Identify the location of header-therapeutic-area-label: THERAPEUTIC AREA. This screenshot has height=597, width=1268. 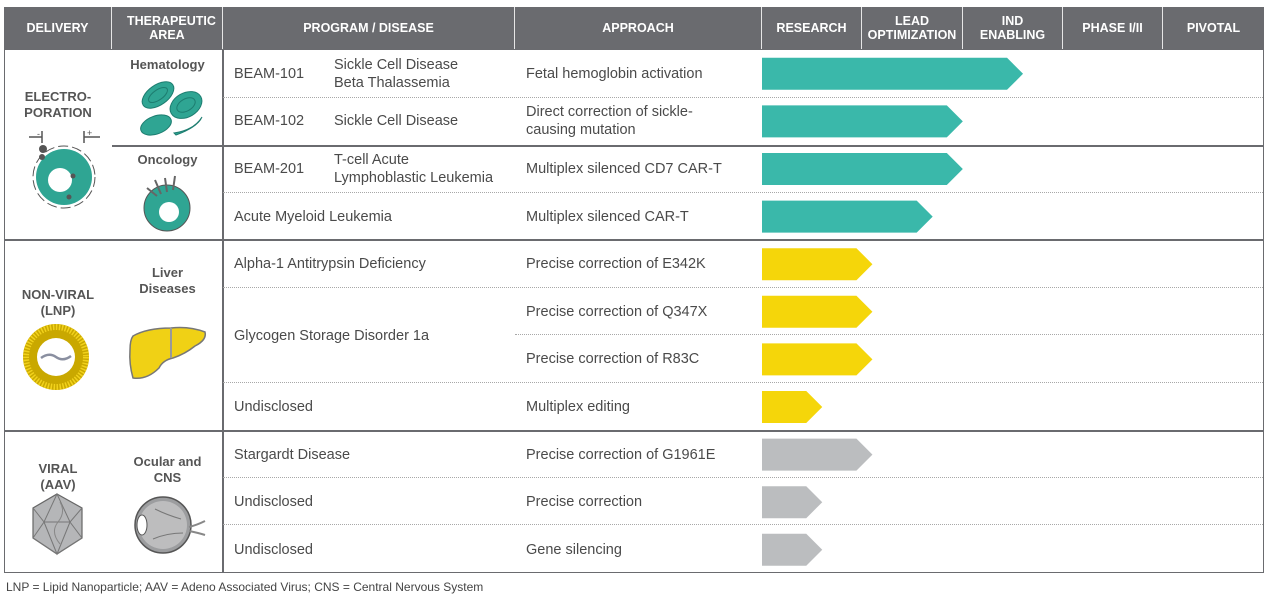
(171, 28).